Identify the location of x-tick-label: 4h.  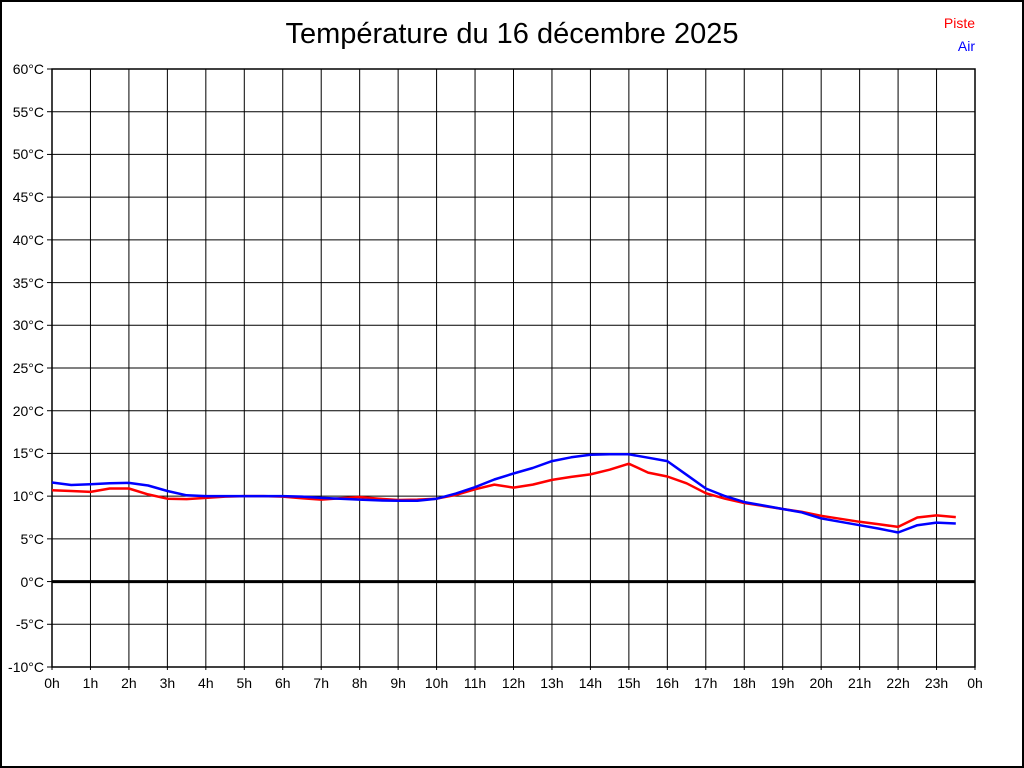
(206, 683).